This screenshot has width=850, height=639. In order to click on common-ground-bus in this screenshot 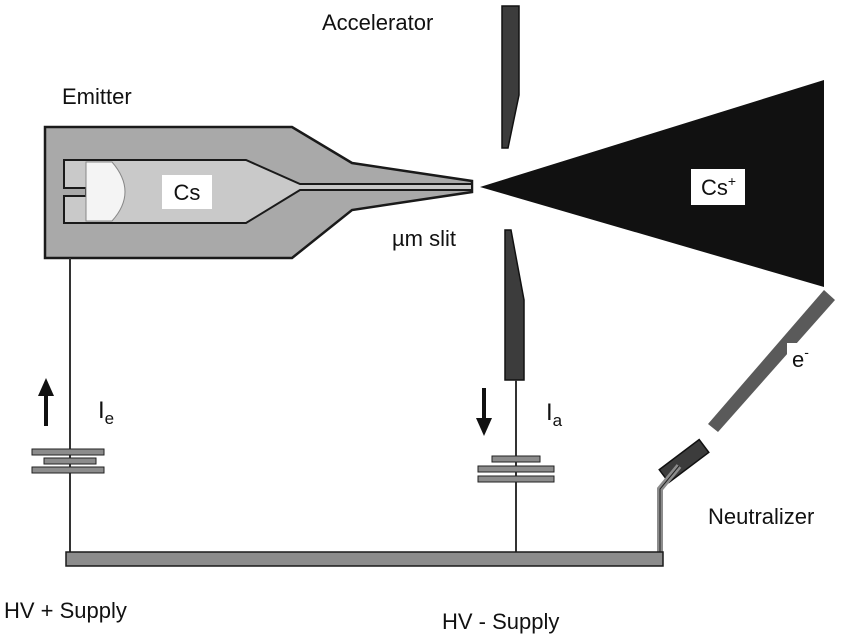, I will do `click(364, 559)`.